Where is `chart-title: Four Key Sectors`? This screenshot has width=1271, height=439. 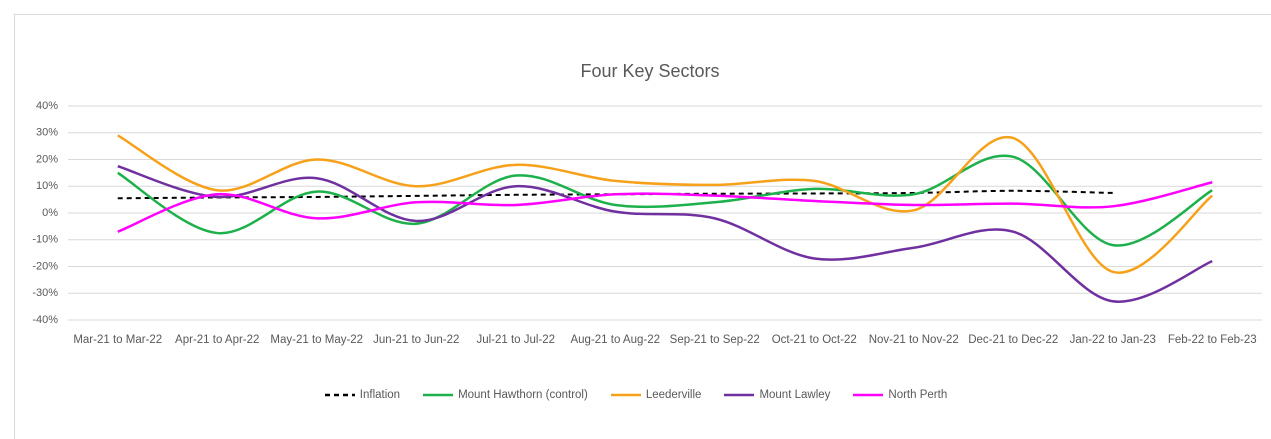
chart-title: Four Key Sectors is located at coordinates (649, 71).